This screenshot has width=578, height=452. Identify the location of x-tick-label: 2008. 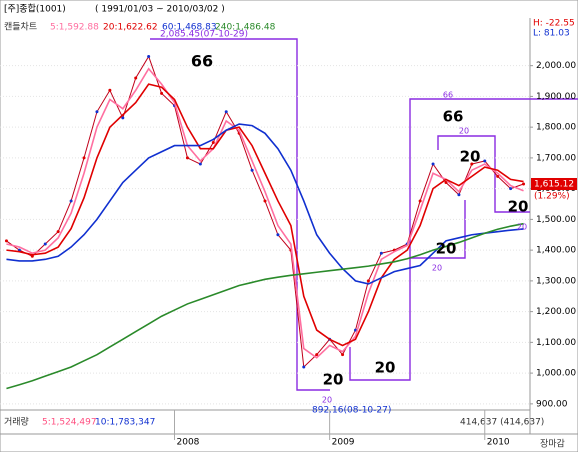
(188, 443).